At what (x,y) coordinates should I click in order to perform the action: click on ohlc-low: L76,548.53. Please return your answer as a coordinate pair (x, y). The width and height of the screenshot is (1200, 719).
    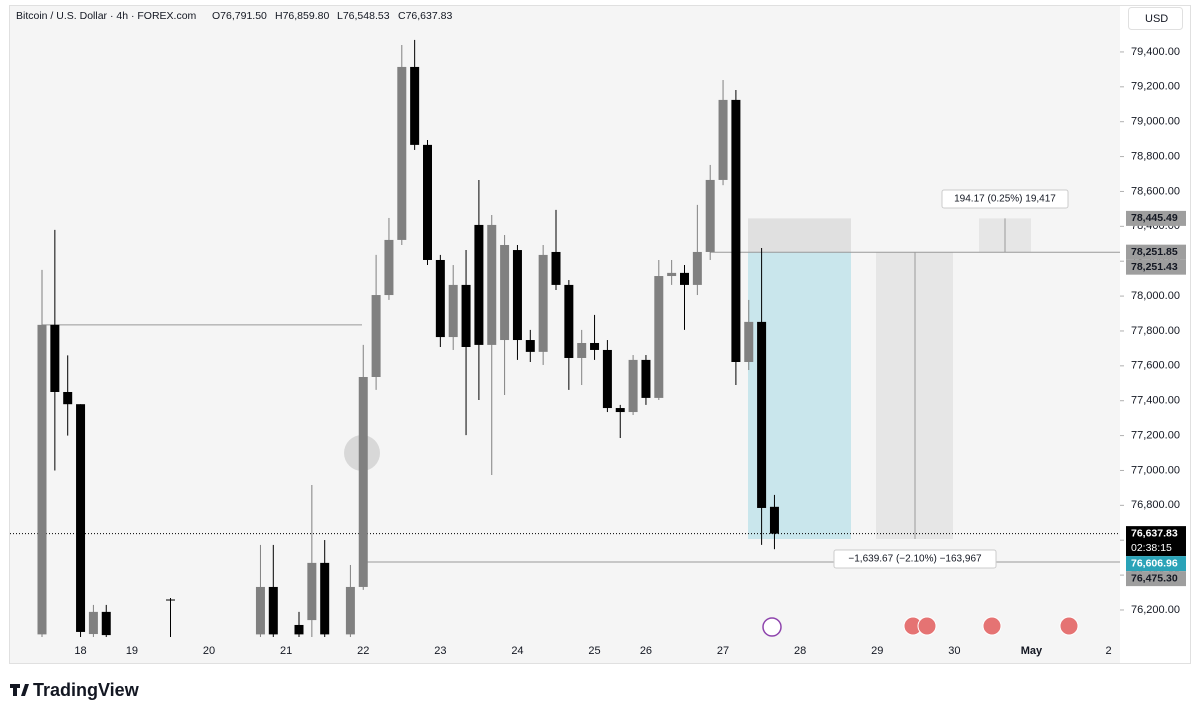
    Looking at the image, I should click on (363, 16).